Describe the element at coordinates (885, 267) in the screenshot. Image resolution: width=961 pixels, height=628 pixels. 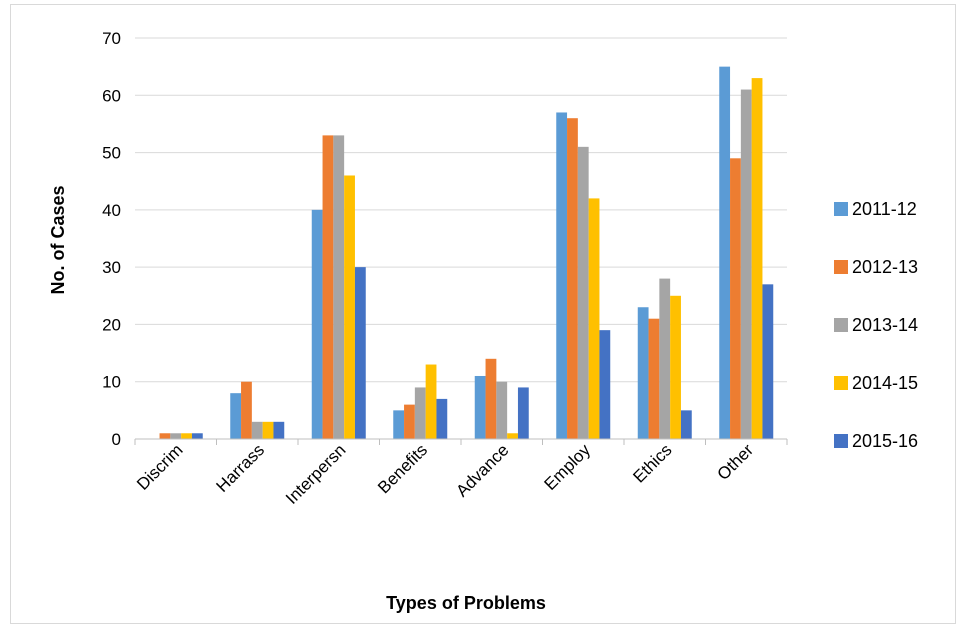
I see `legend-label: 2012-13` at that location.